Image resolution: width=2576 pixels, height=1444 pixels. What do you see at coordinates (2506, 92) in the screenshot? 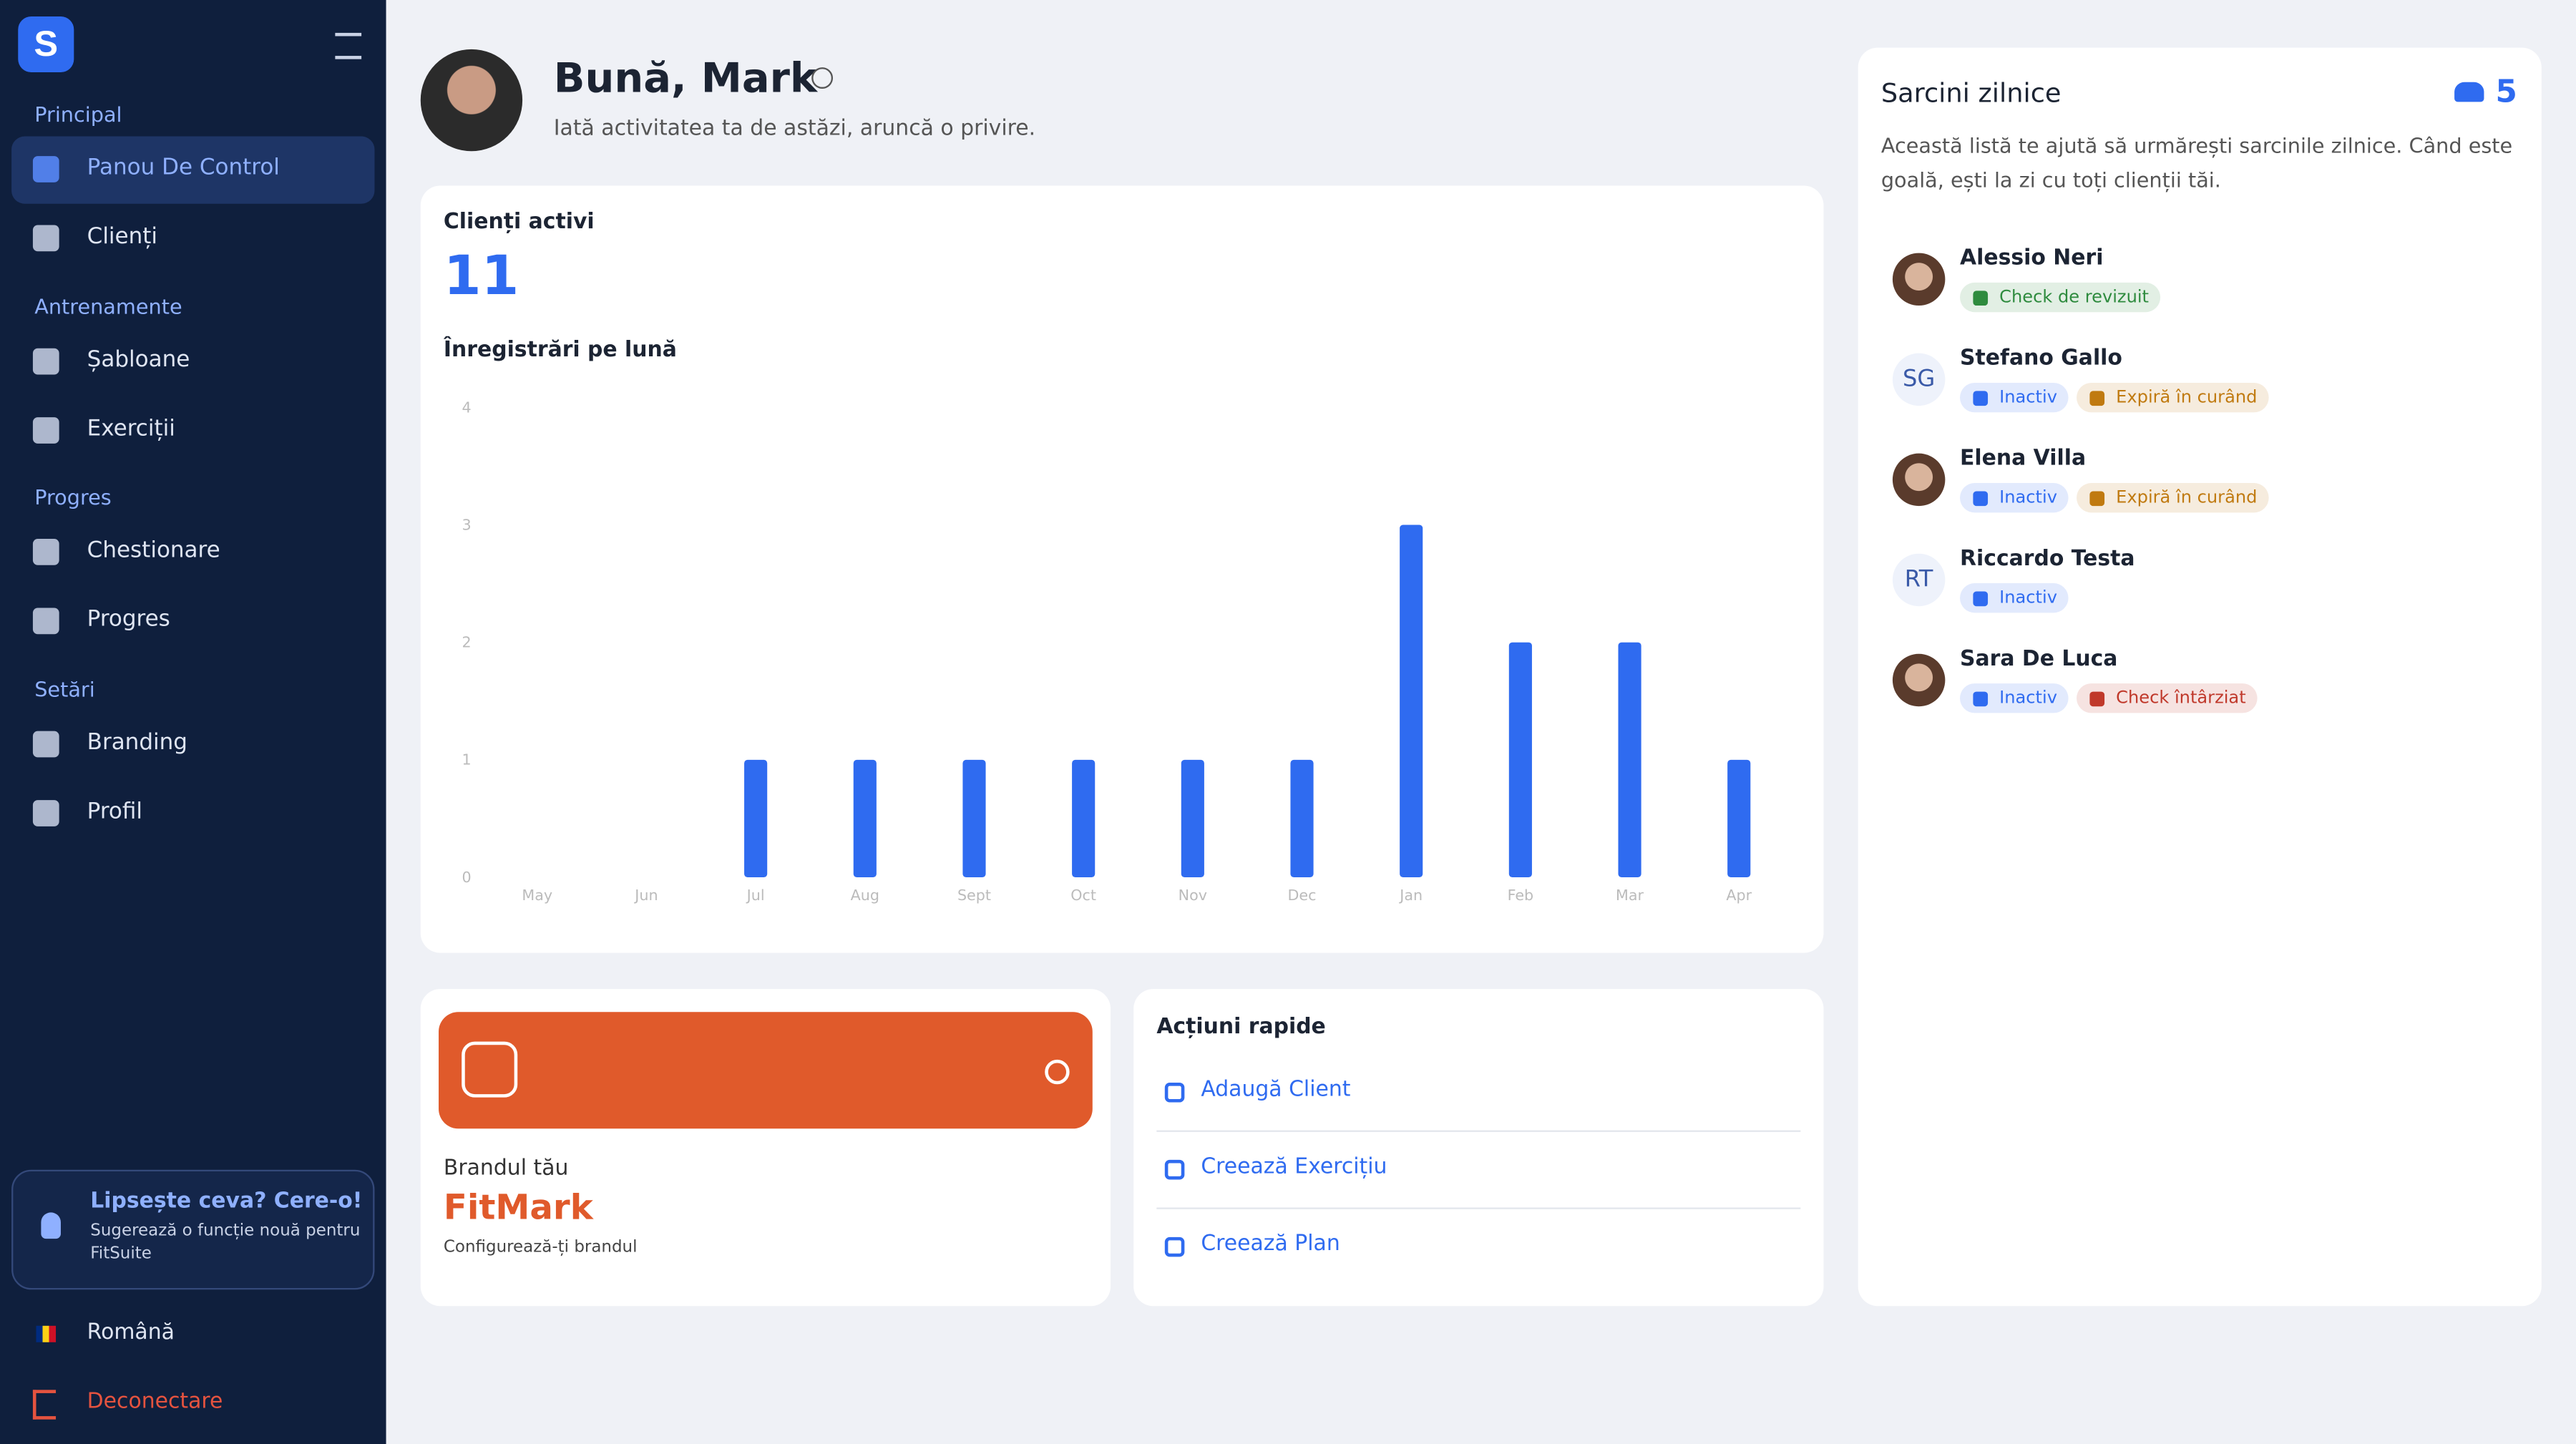
I see `tasks-count: 5` at bounding box center [2506, 92].